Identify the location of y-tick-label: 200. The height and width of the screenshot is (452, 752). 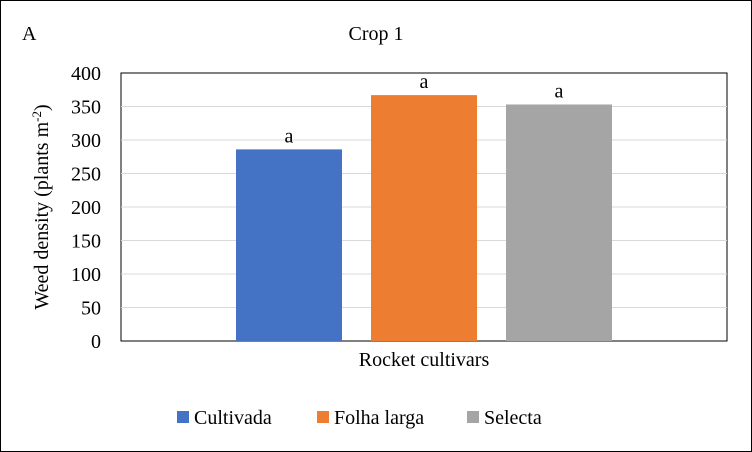
(86, 208).